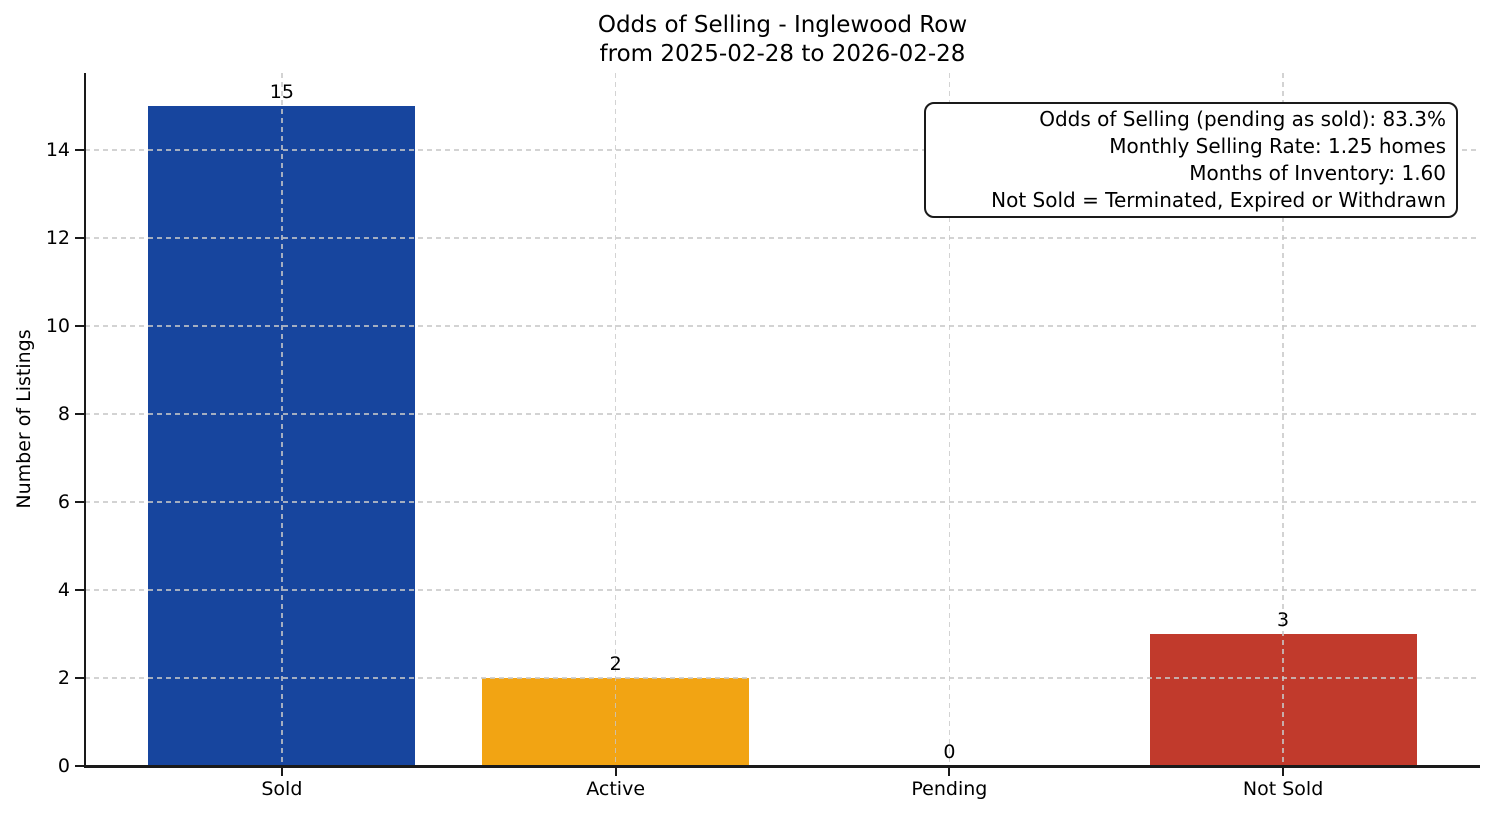 This screenshot has height=816, width=1494. I want to click on x-tick-label-active: Active, so click(616, 789).